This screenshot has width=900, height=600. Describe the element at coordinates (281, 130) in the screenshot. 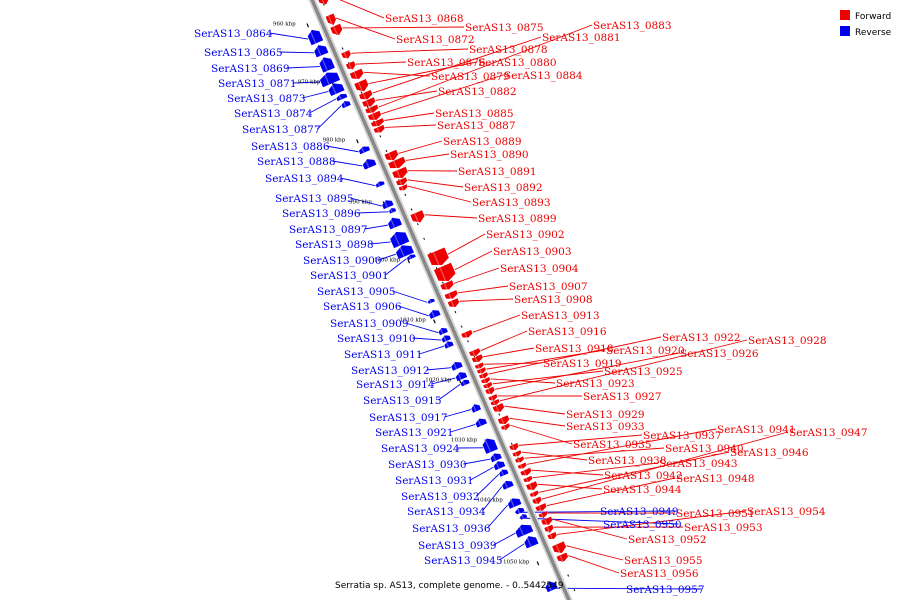

I see `gene-label: SerAS13_0877` at that location.